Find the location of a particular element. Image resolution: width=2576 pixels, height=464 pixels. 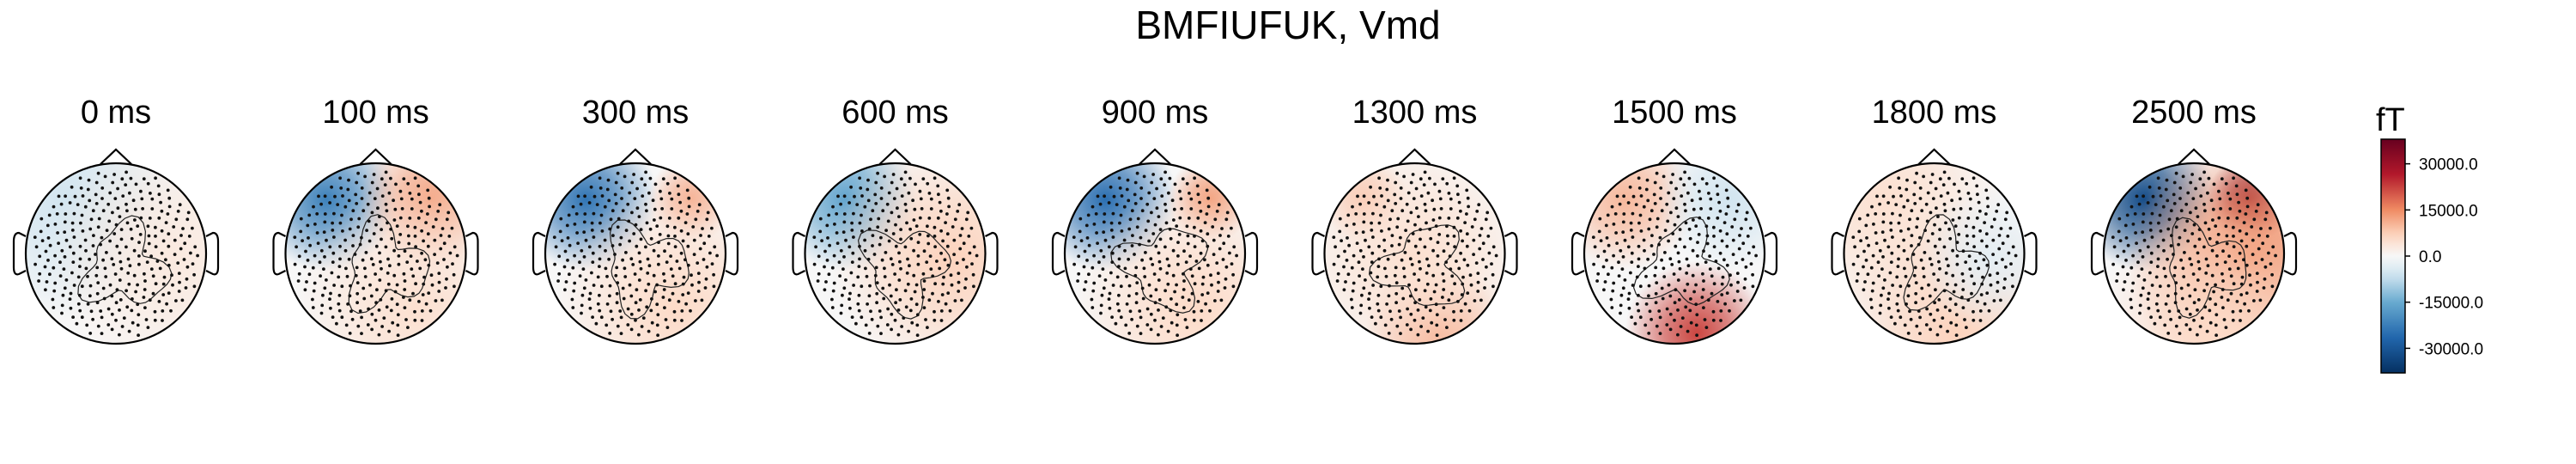

topomap-label: 100 ms is located at coordinates (376, 113).